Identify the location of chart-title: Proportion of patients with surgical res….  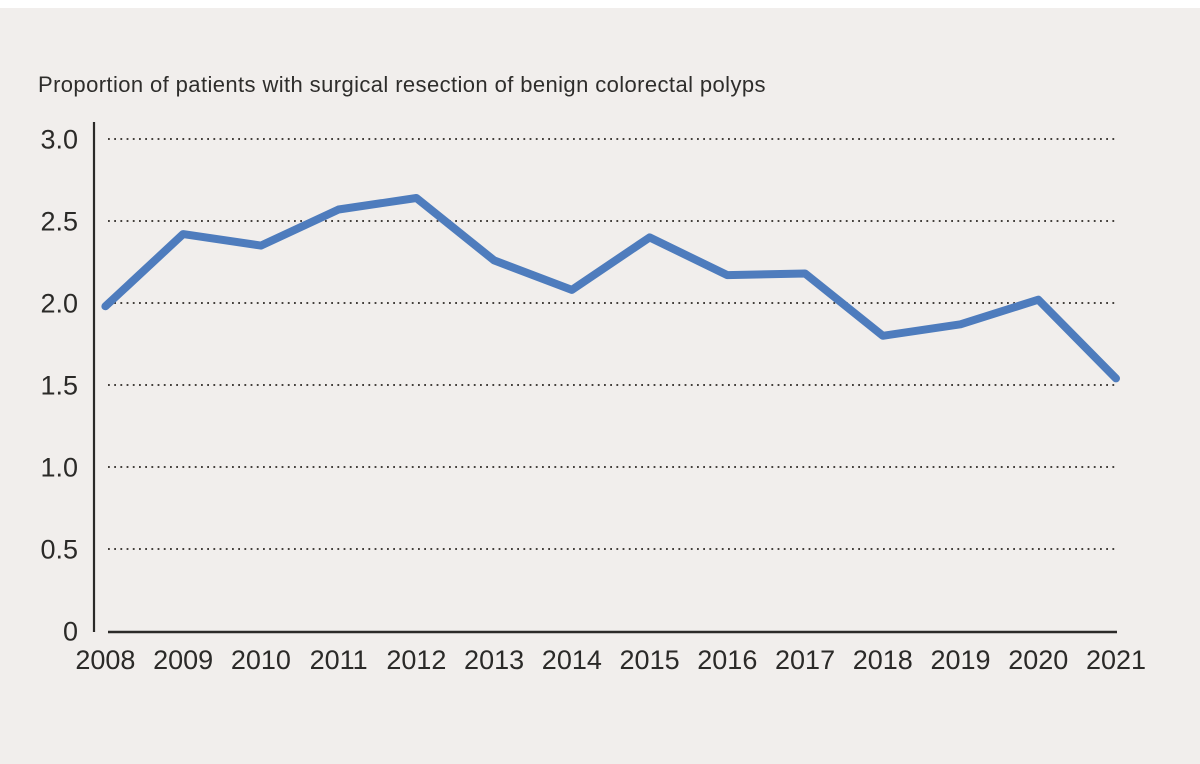
(402, 84).